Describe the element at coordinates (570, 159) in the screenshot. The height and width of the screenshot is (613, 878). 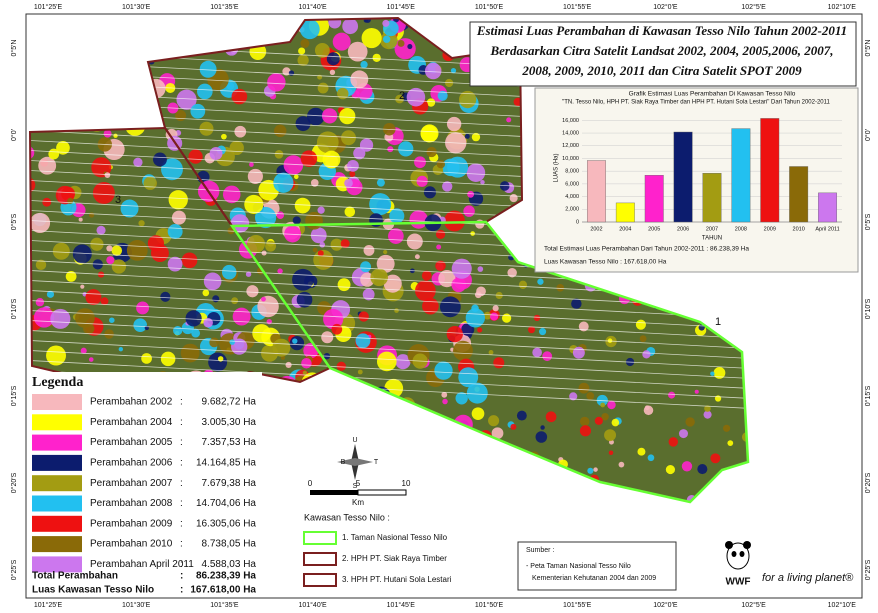
I see `y-tick-label: 10,000` at that location.